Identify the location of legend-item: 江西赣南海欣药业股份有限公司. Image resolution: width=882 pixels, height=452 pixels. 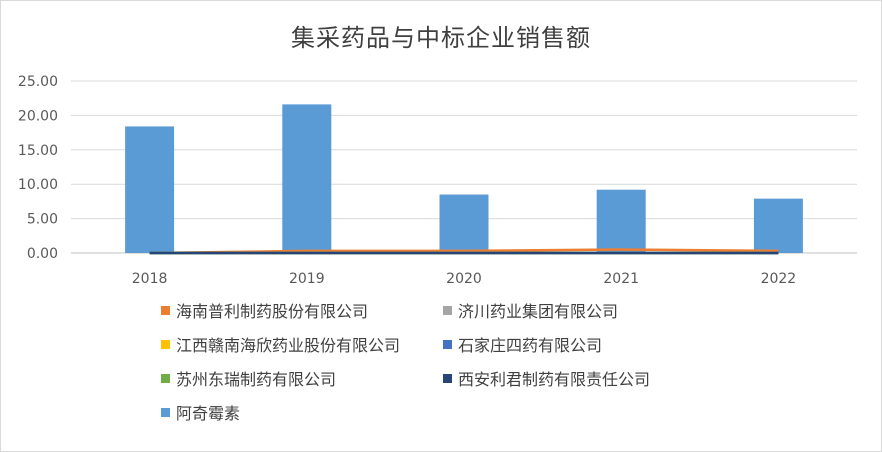
(280, 344).